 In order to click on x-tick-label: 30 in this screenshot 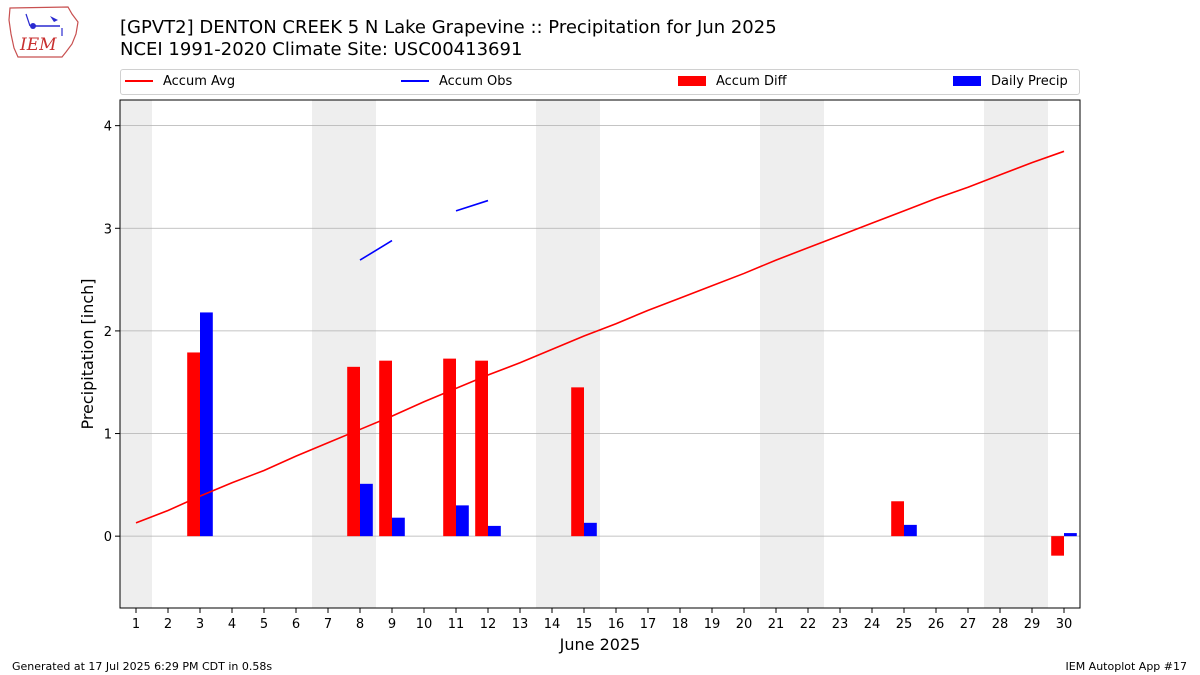, I will do `click(1064, 624)`.